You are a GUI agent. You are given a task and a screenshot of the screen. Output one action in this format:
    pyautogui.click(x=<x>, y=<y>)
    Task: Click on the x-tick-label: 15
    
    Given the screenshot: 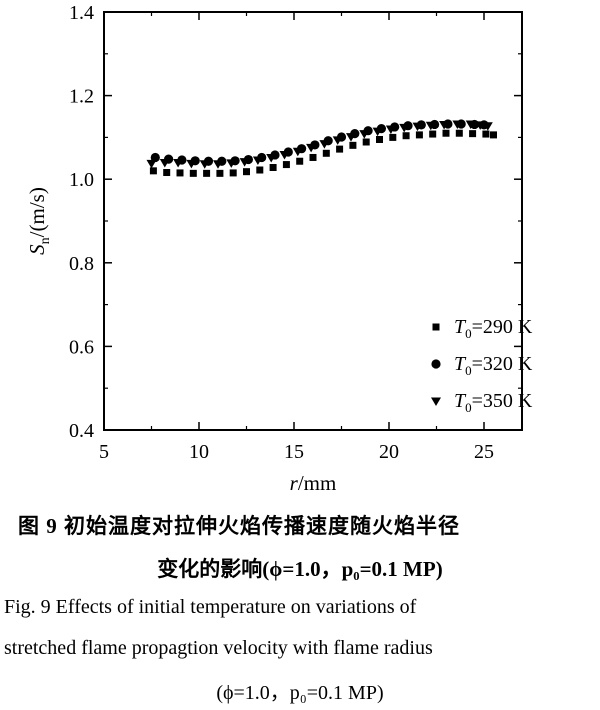 What is the action you would take?
    pyautogui.click(x=294, y=452)
    